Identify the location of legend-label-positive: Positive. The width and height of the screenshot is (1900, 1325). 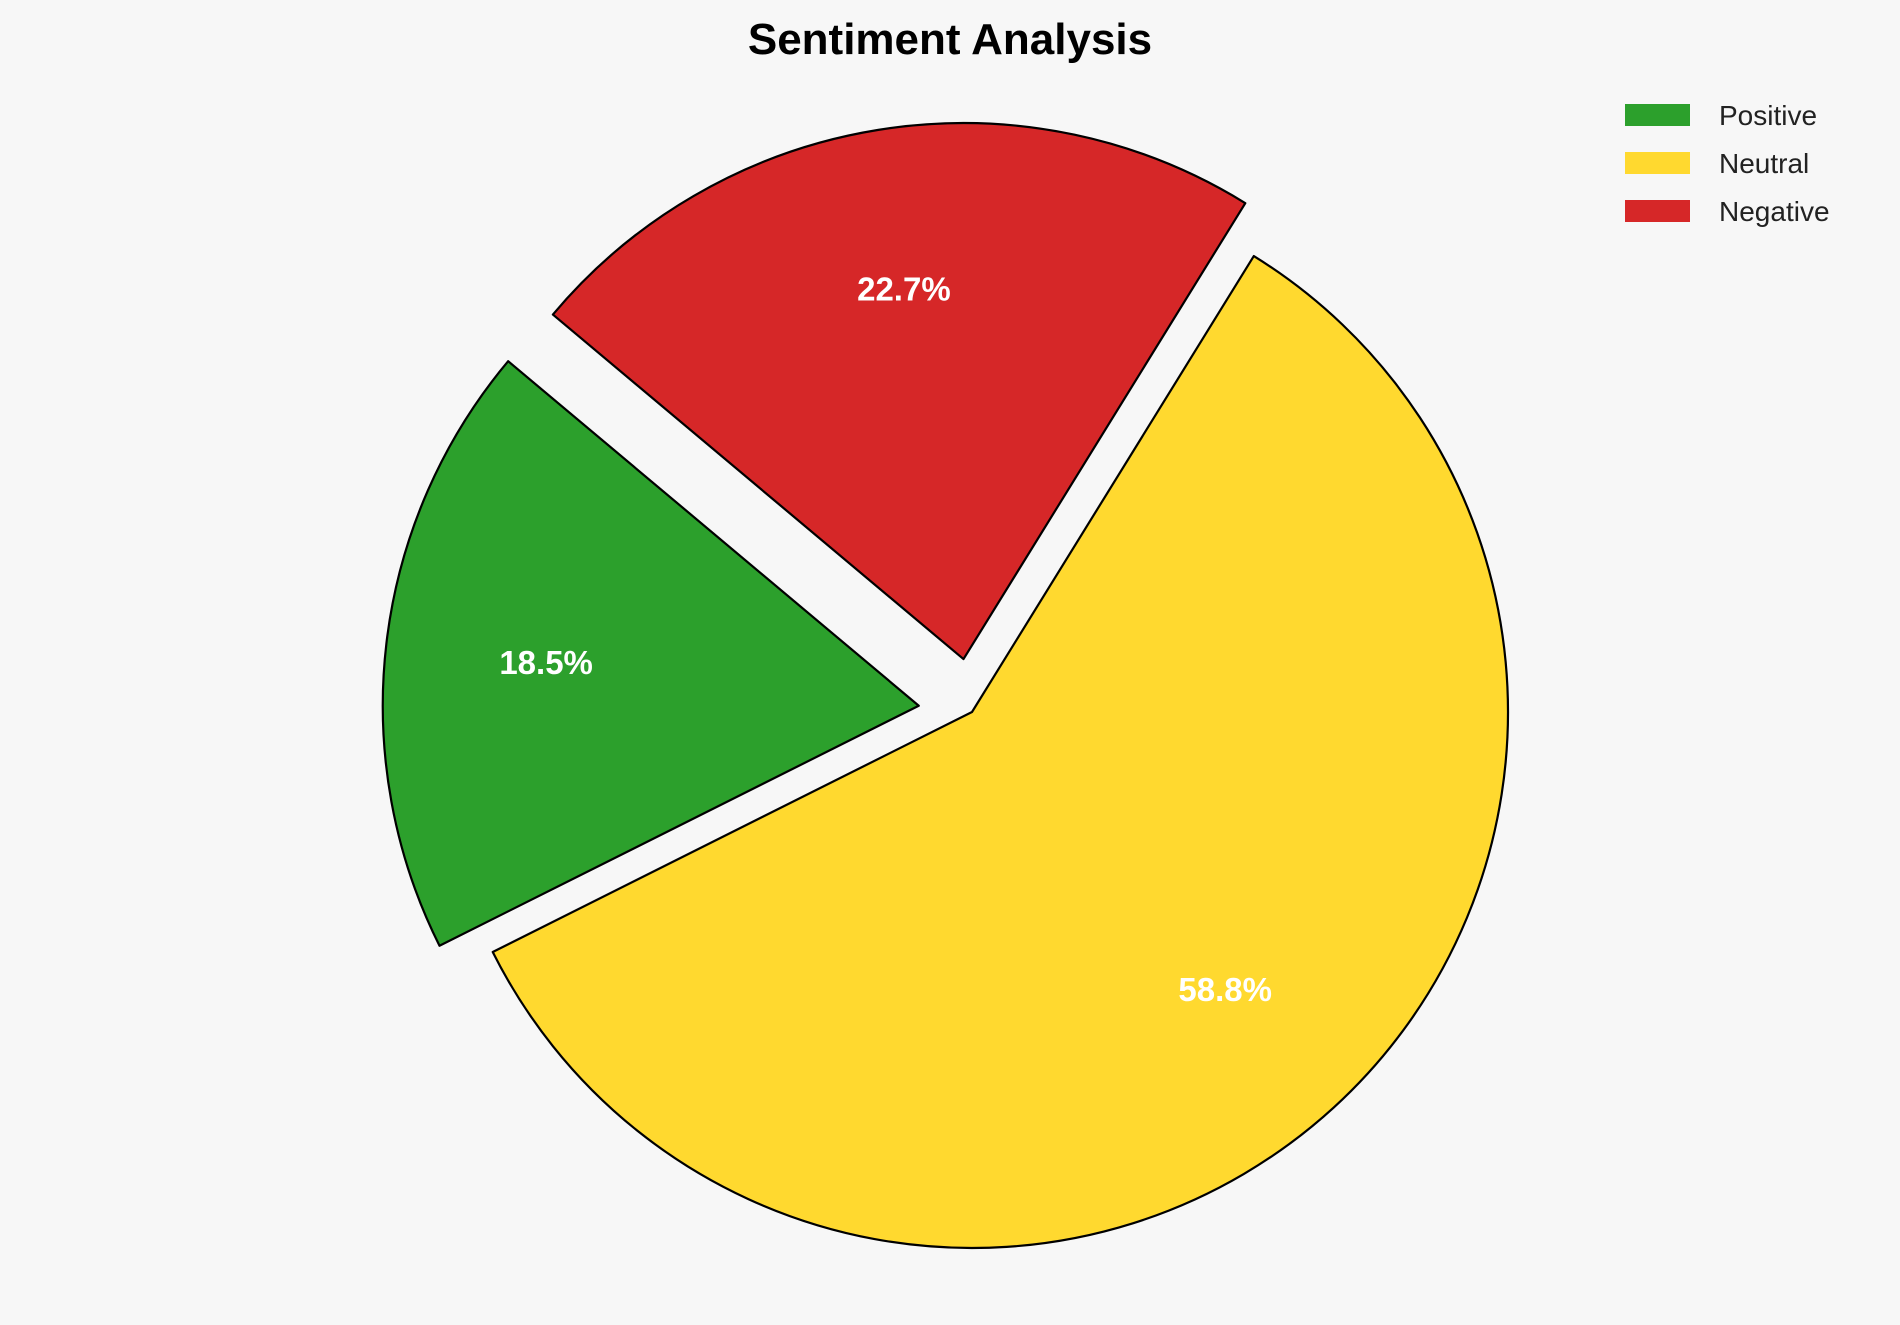
(1768, 115).